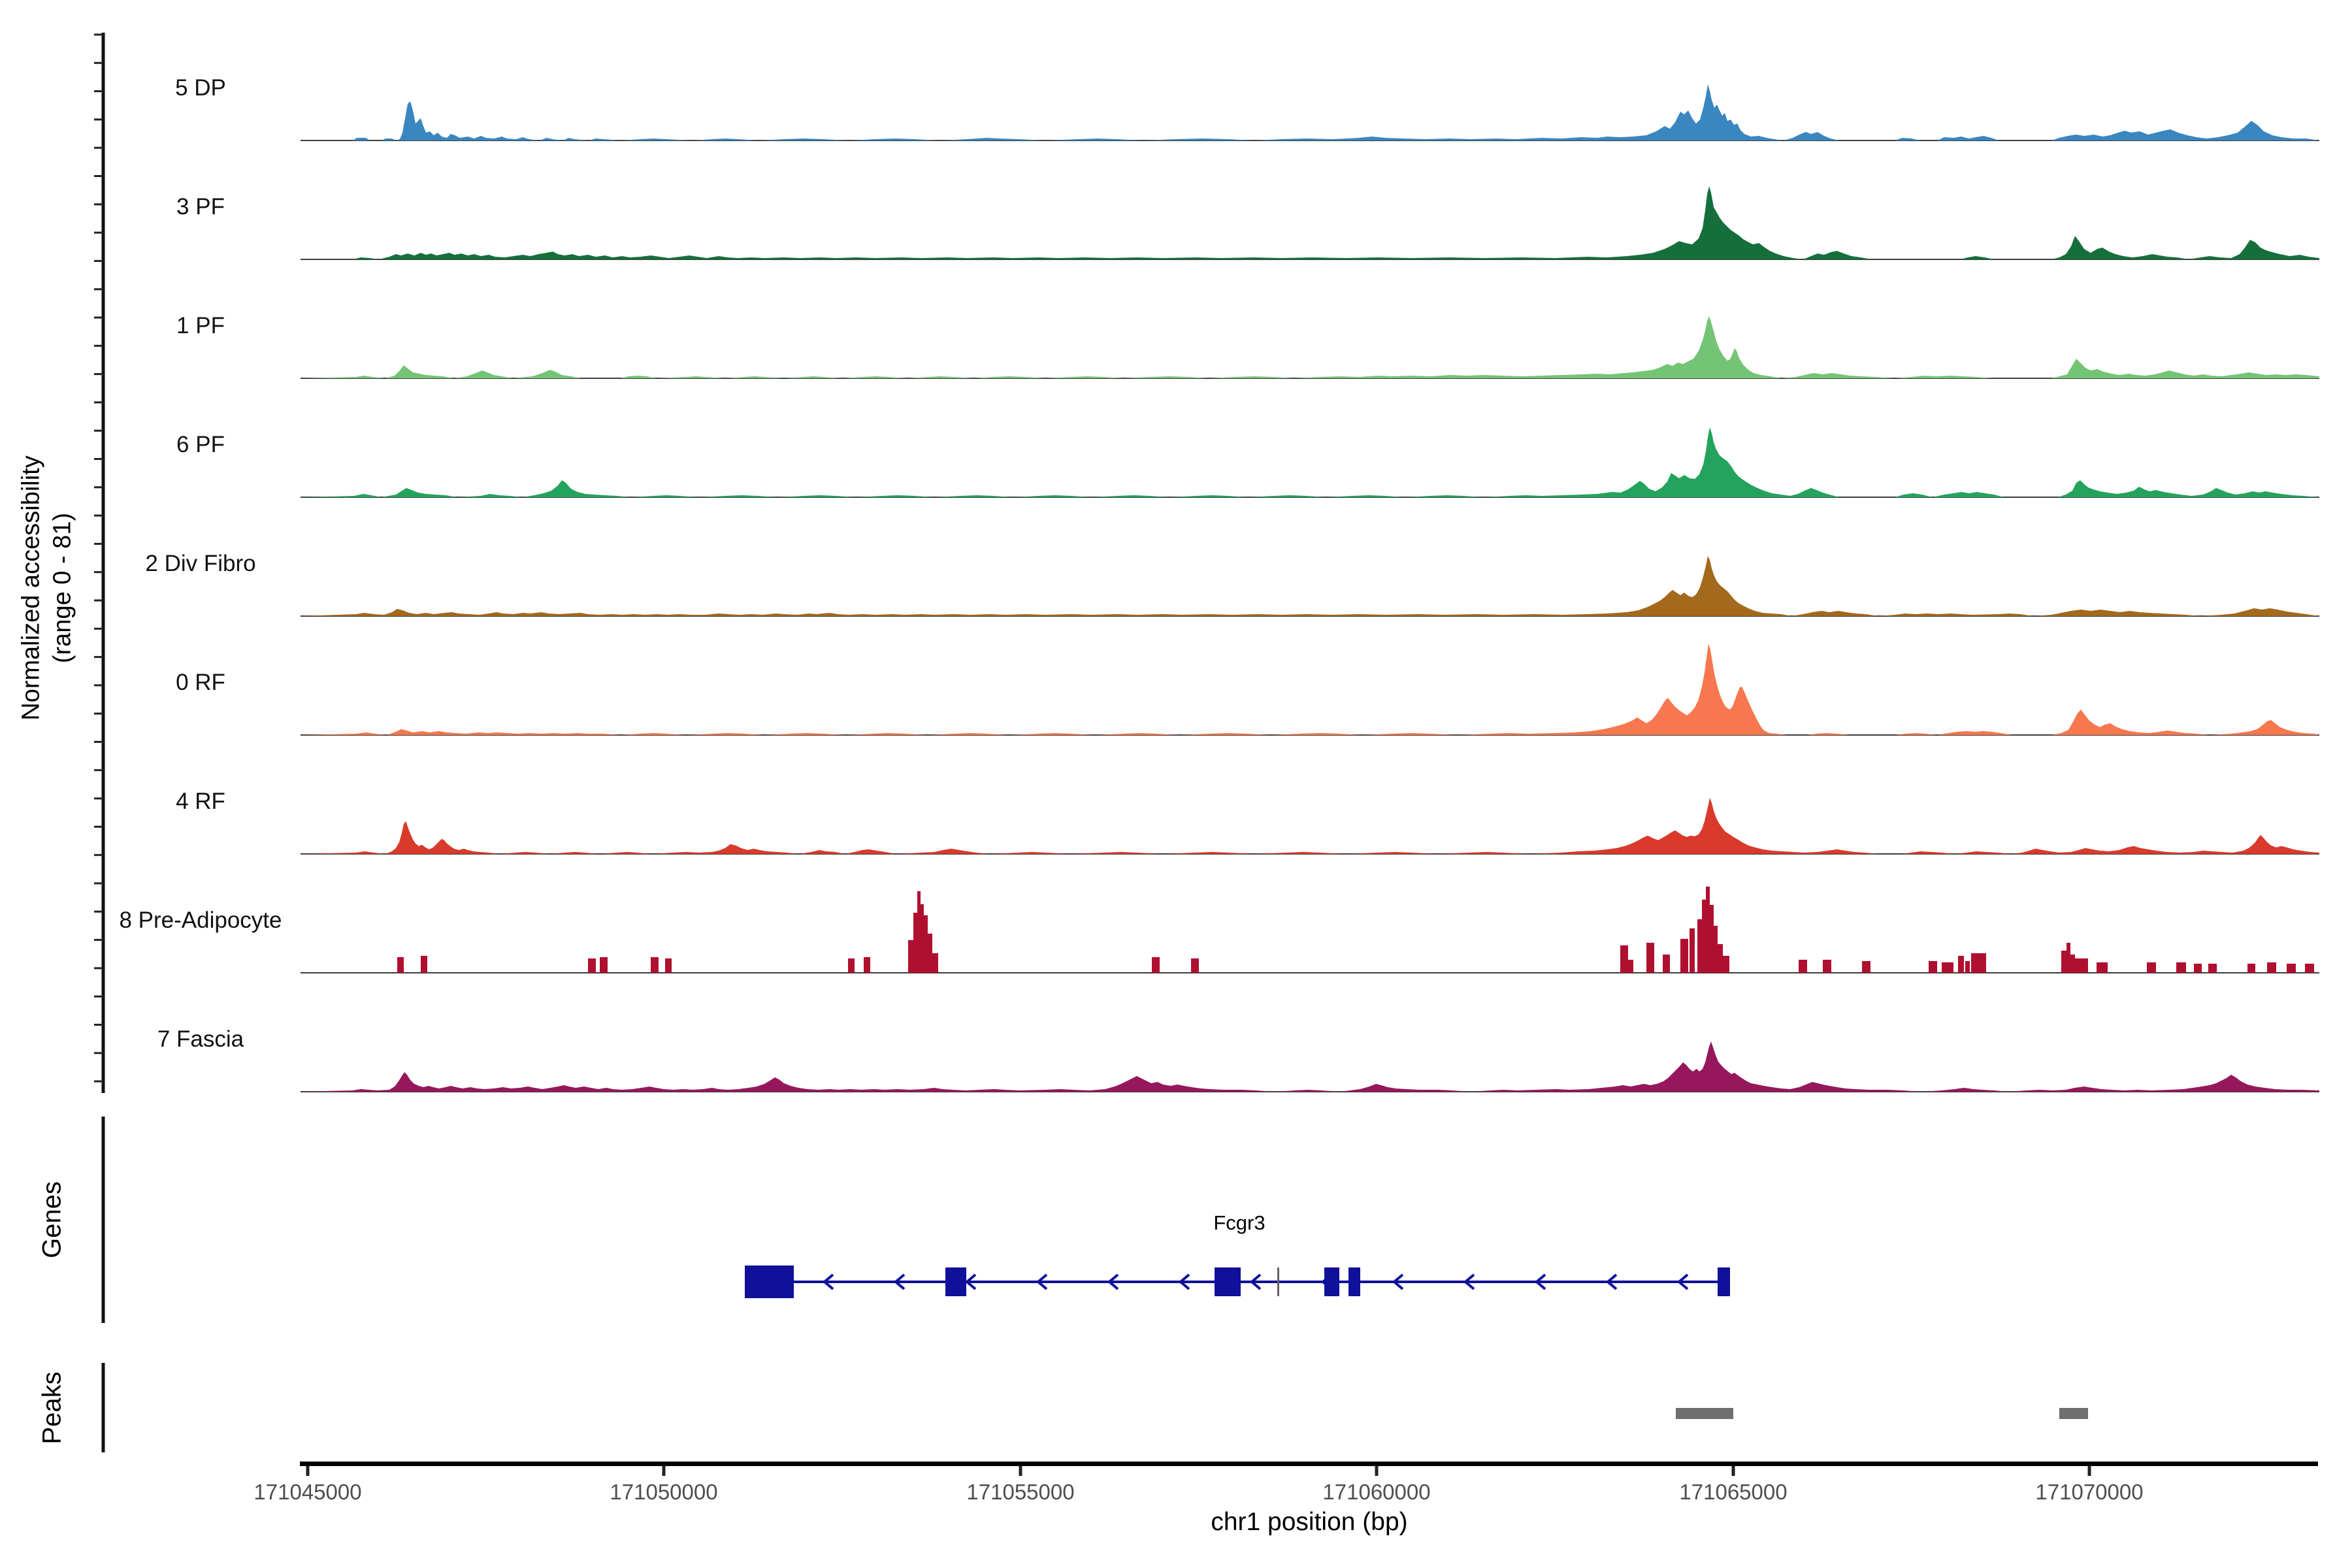 This screenshot has height=1568, width=2352. Describe the element at coordinates (200, 444) in the screenshot. I see `track-label-6-pf: 6 PF` at that location.